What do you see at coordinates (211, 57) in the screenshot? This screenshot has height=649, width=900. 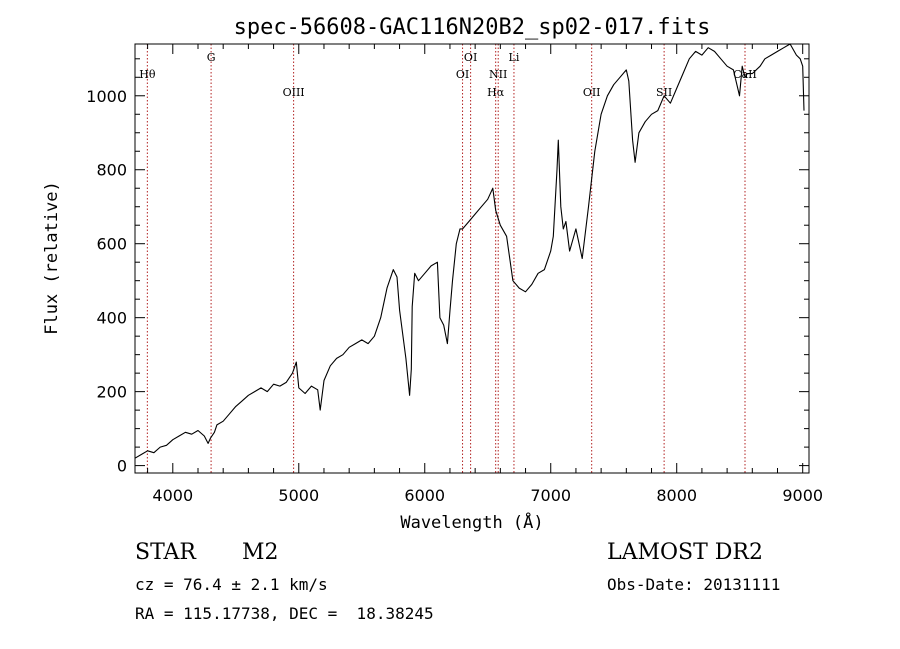 I see `line-marker-label-1: G` at bounding box center [211, 57].